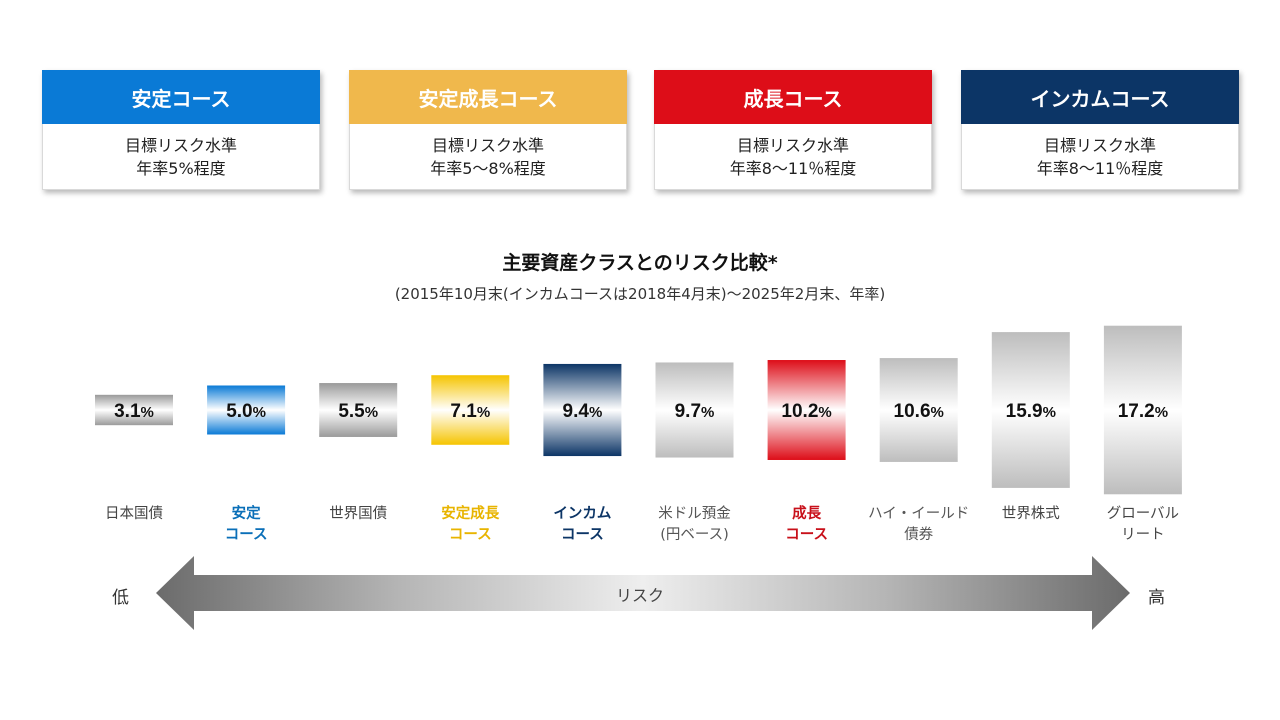 The image size is (1280, 720). Describe the element at coordinates (246, 514) in the screenshot. I see `category-label-line: 安定` at that location.